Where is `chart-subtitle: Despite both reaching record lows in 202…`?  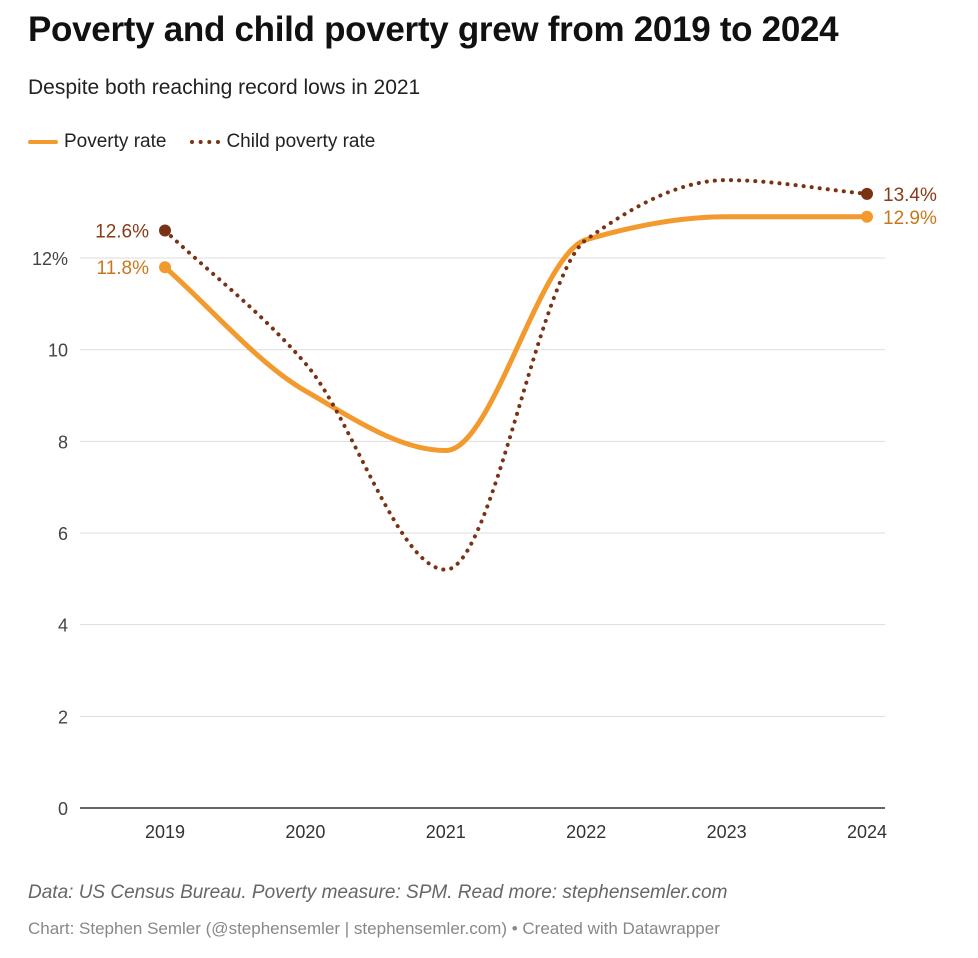
chart-subtitle: Despite both reaching record lows in 202… is located at coordinates (224, 87).